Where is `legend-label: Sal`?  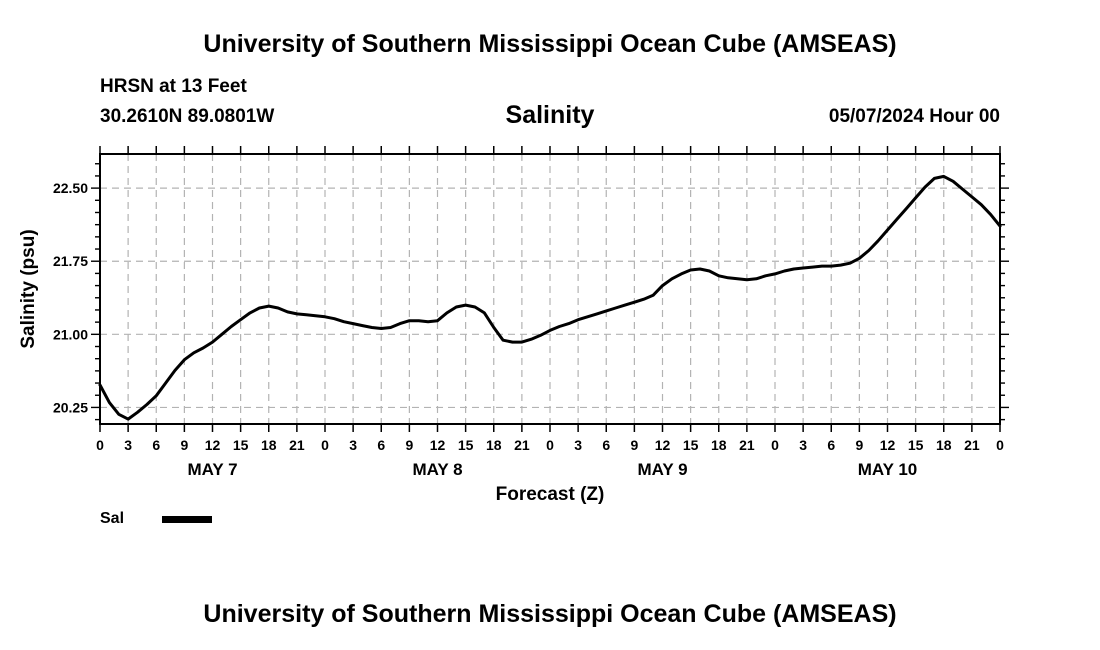
legend-label: Sal is located at coordinates (112, 518).